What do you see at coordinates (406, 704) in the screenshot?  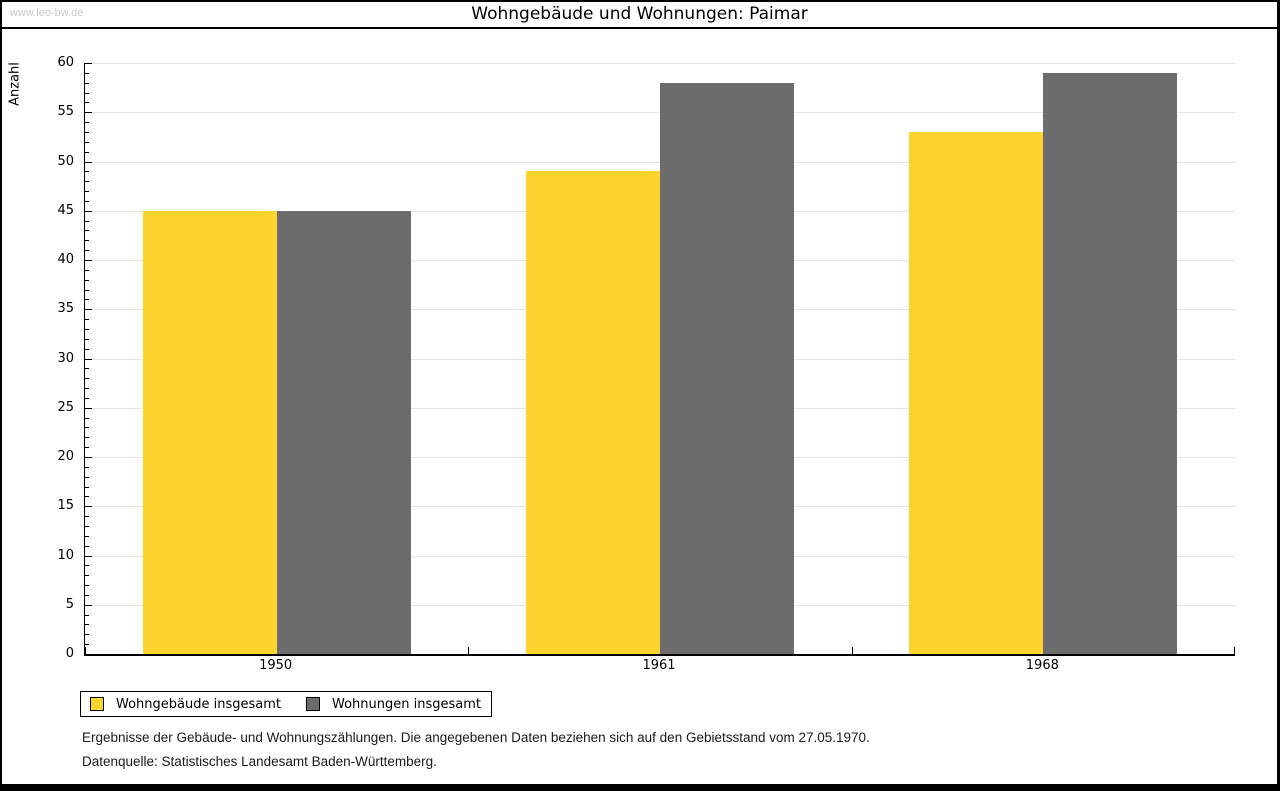 I see `legend-label: Wohnungen insgesamt` at bounding box center [406, 704].